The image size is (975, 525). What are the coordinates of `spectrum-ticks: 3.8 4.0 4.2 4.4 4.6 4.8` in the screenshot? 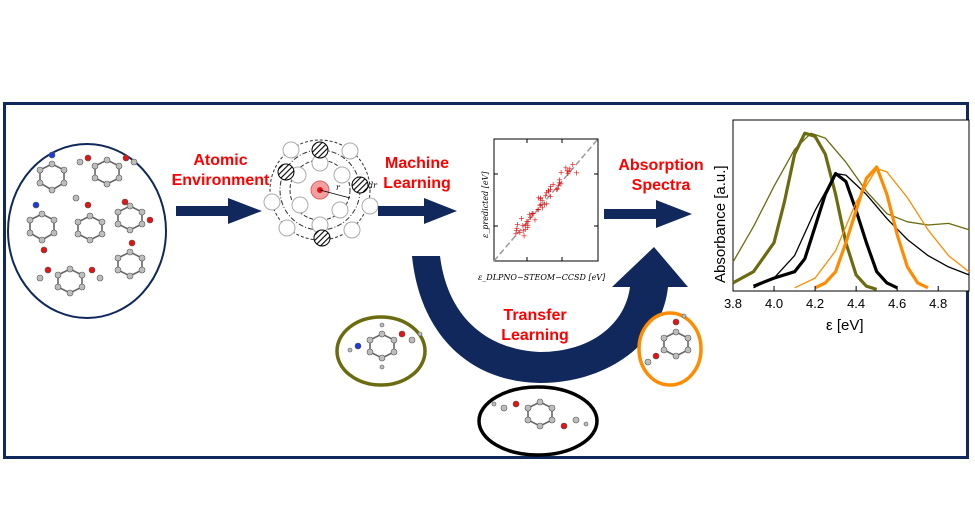 It's located at (835, 298).